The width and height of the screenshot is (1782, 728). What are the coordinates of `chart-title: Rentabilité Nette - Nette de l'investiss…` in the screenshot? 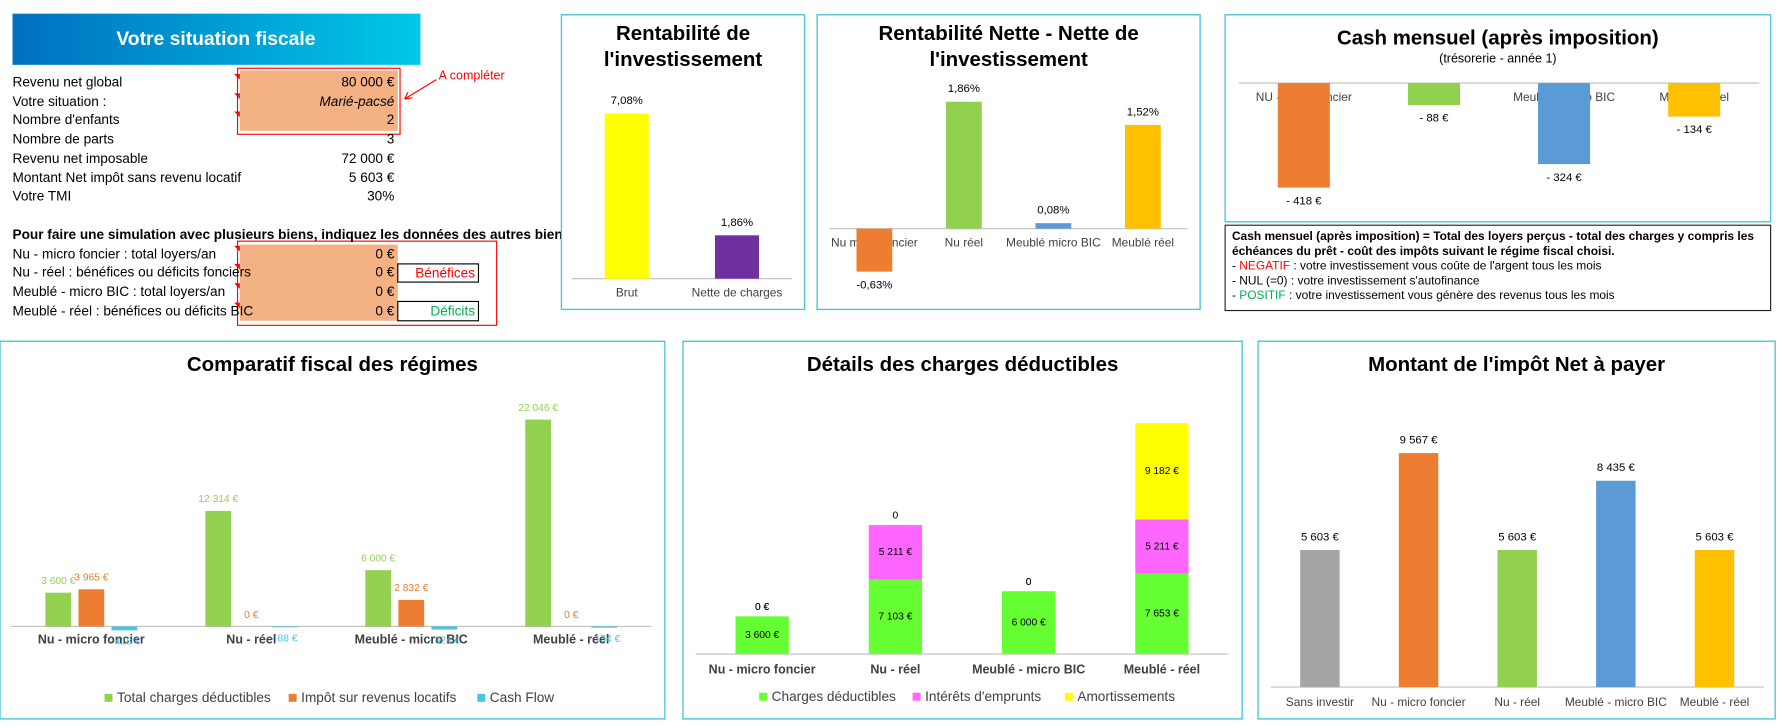 It's located at (1008, 46).